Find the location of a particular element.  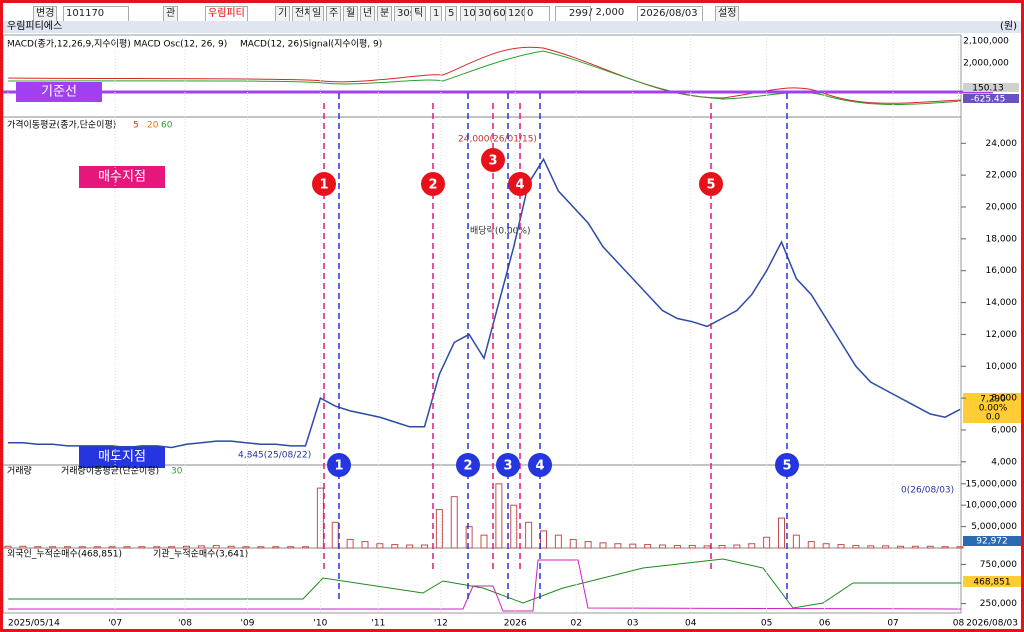

code-input: 101170 is located at coordinates (96, 14).